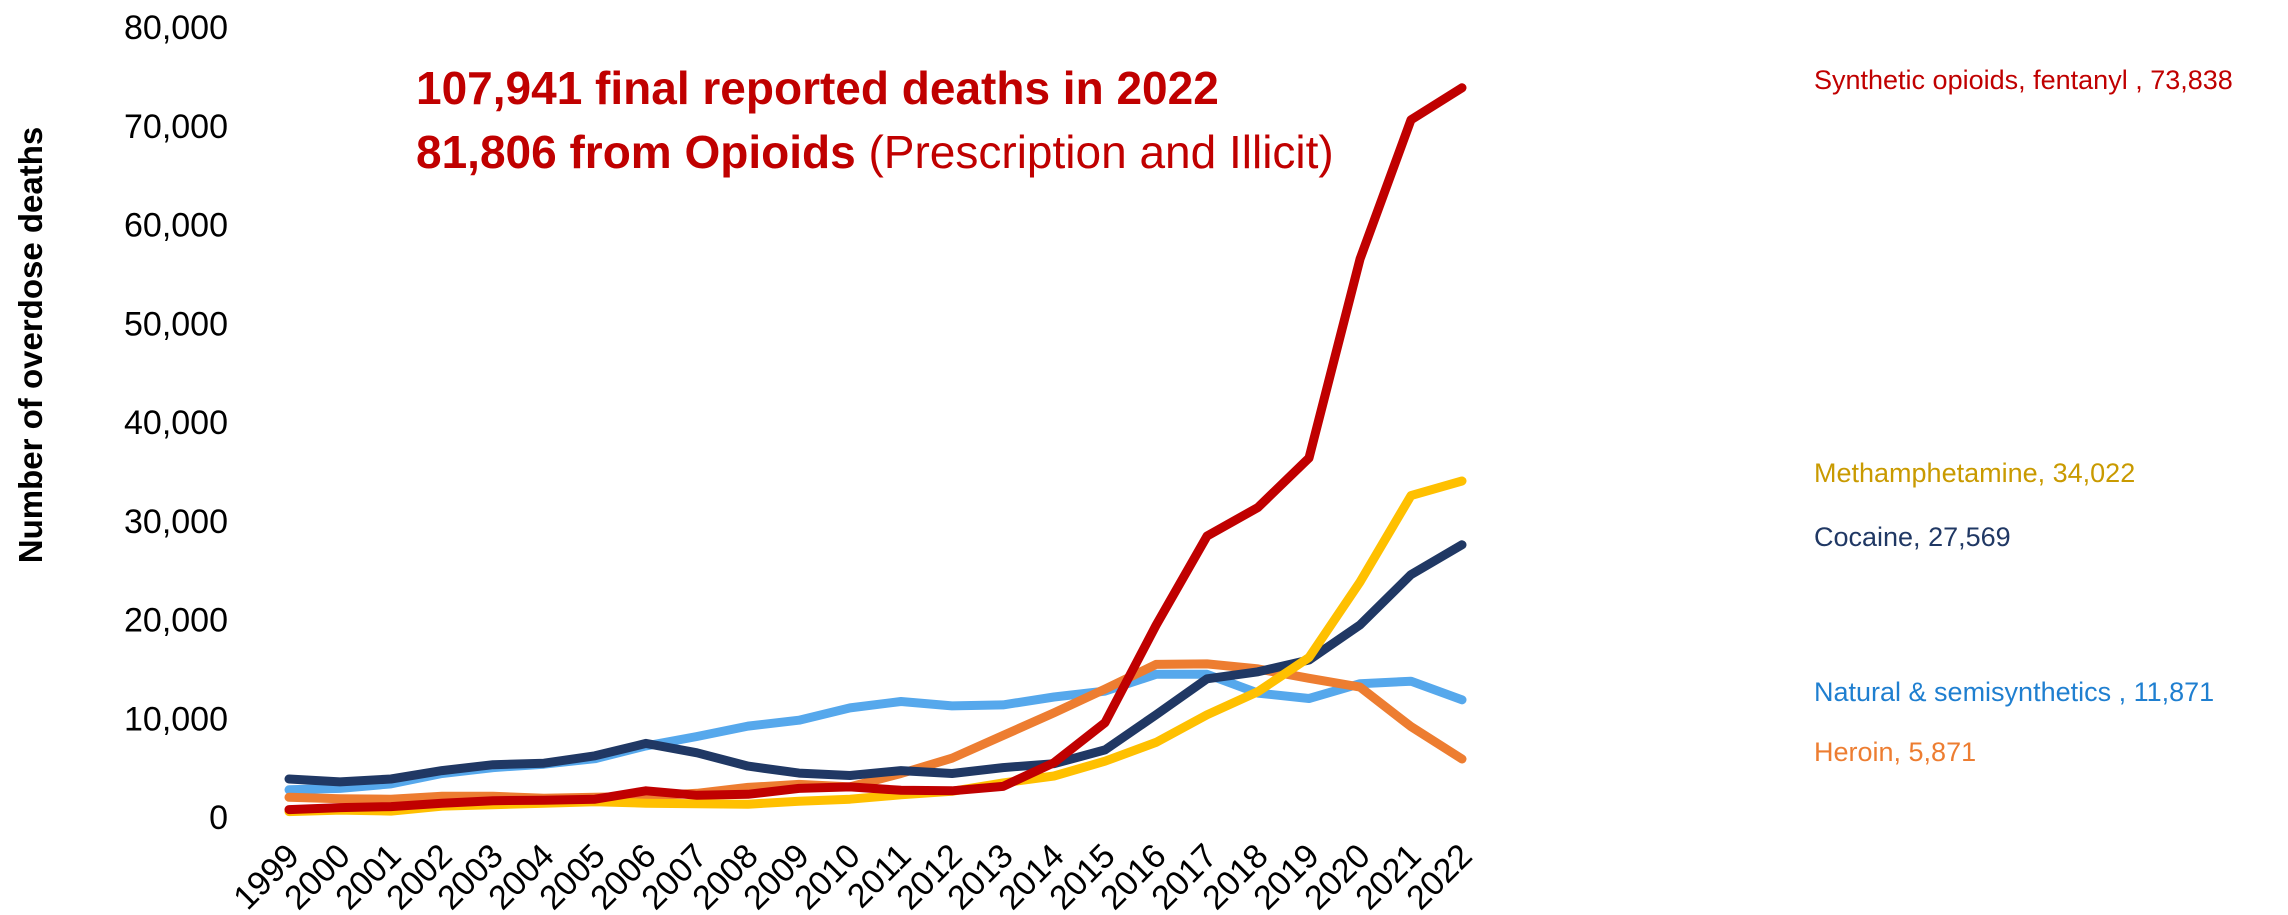 Image resolution: width=2288 pixels, height=915 pixels. I want to click on y-tick-label: 30,000, so click(176, 522).